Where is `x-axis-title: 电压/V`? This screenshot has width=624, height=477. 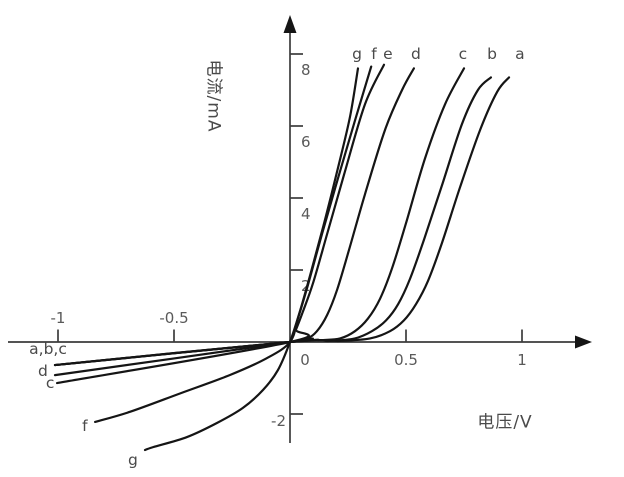
x-axis-title: 电压/V is located at coordinates (505, 422).